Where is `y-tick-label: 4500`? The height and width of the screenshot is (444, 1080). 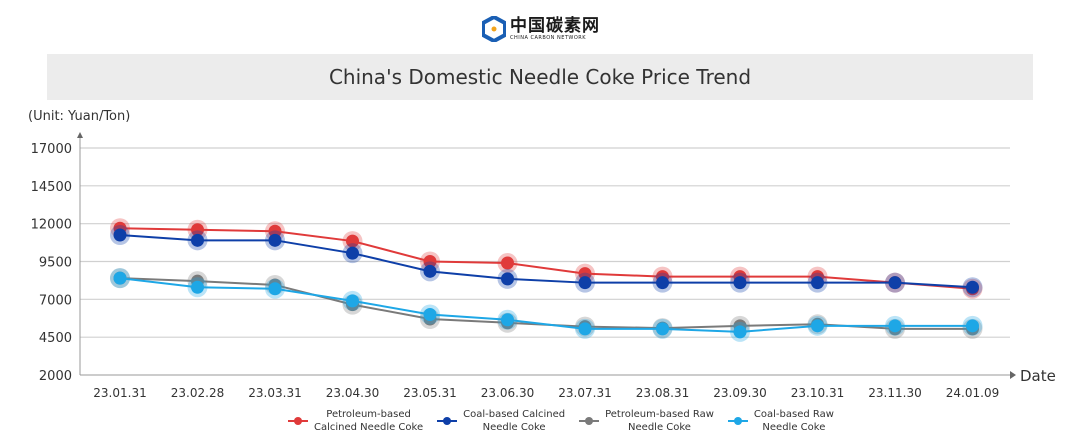
y-tick-label: 4500 is located at coordinates (55, 338).